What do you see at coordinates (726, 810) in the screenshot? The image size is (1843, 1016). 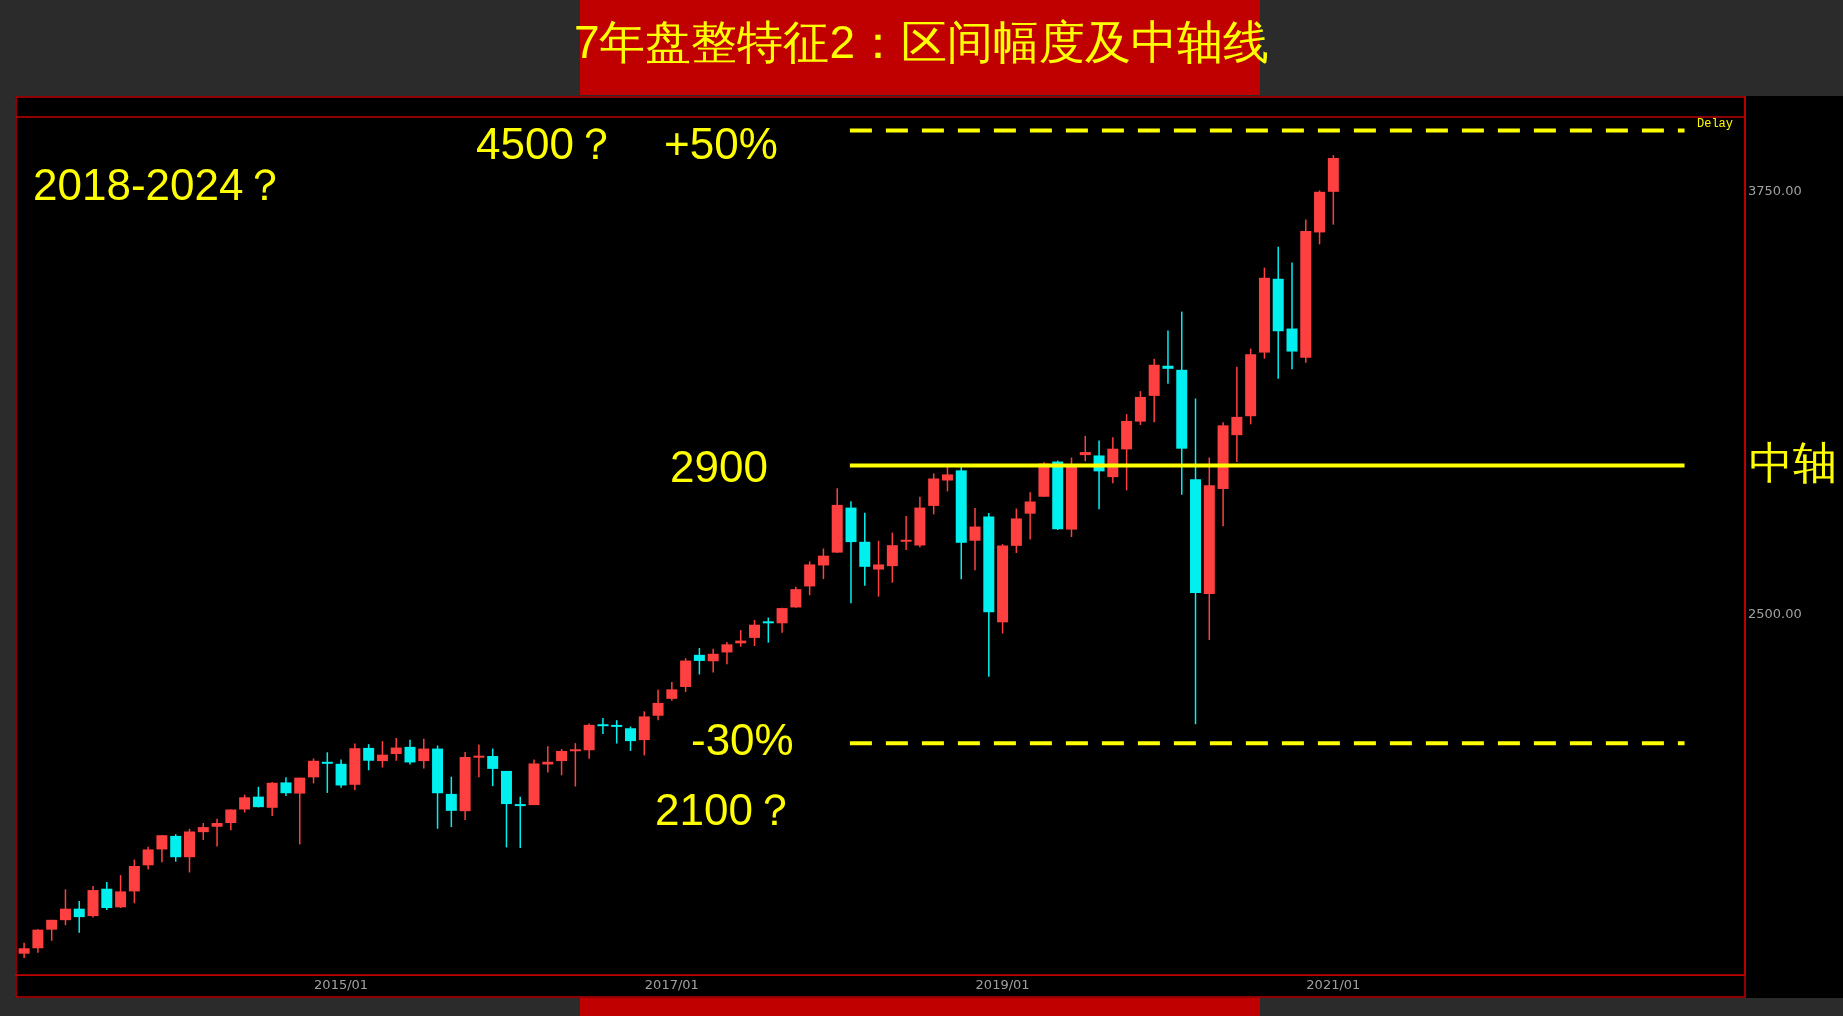 I see `annotation: 2100？` at bounding box center [726, 810].